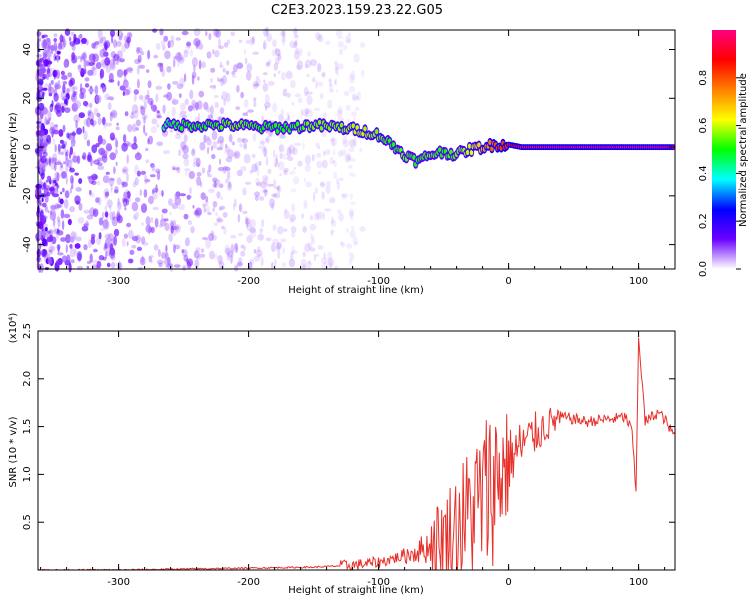  I want to click on x-tick-label: -100, so click(378, 582).